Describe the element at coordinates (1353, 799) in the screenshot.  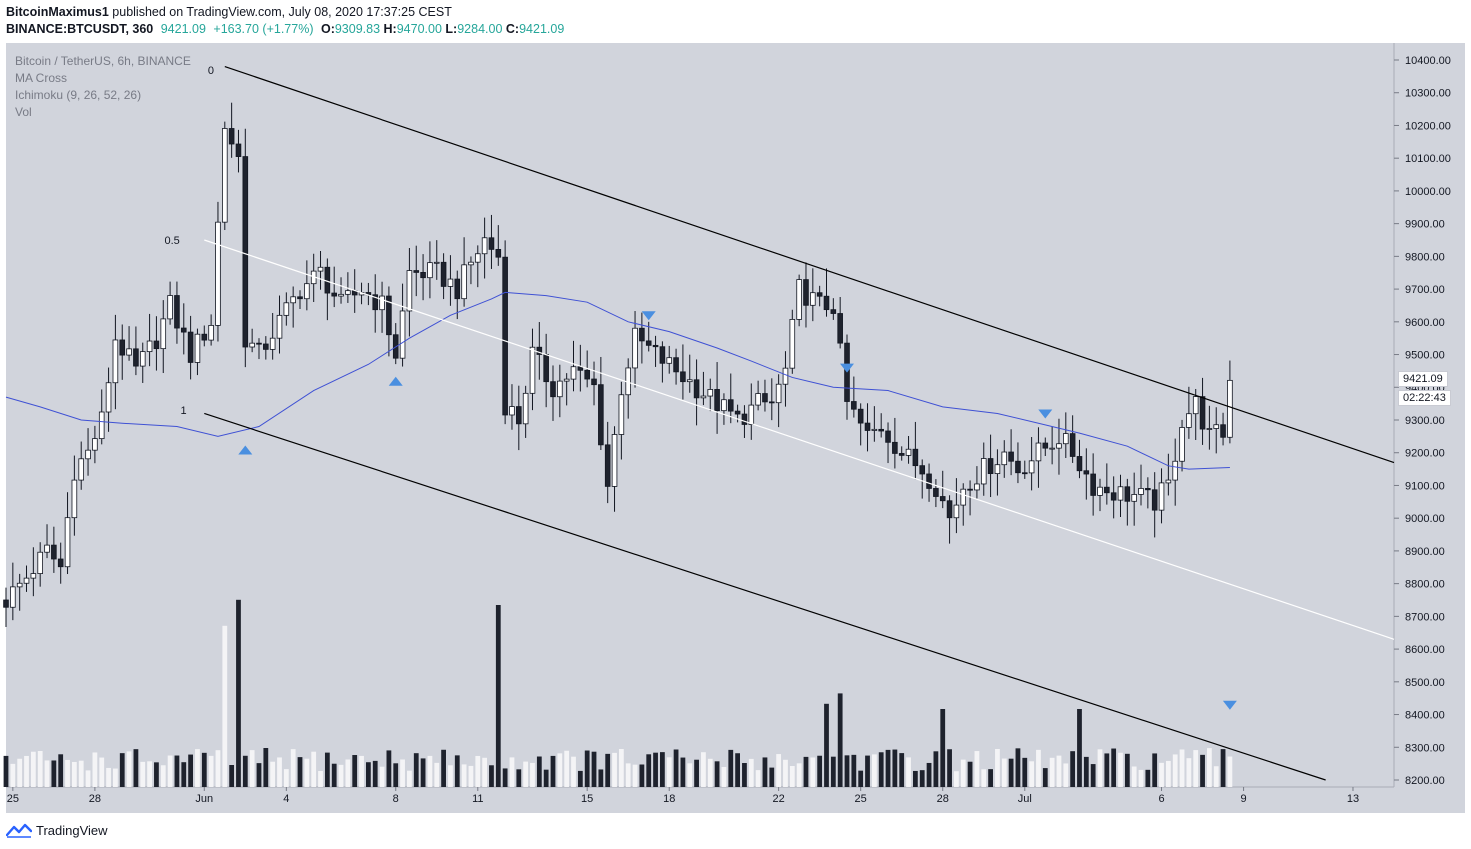
I see `time-tick-label: 13` at that location.